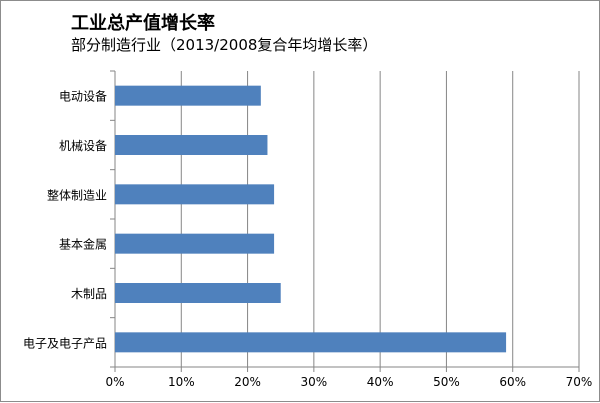 The image size is (600, 403). Describe the element at coordinates (77, 194) in the screenshot. I see `category-label: 整体制造业` at that location.